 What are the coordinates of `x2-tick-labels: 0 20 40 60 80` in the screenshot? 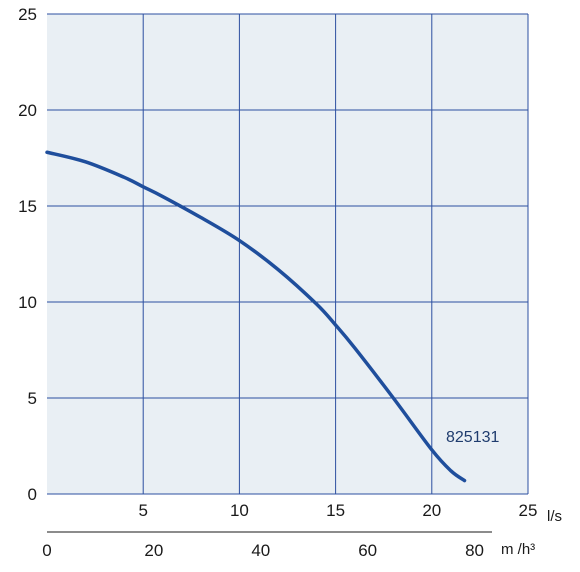 It's located at (263, 550).